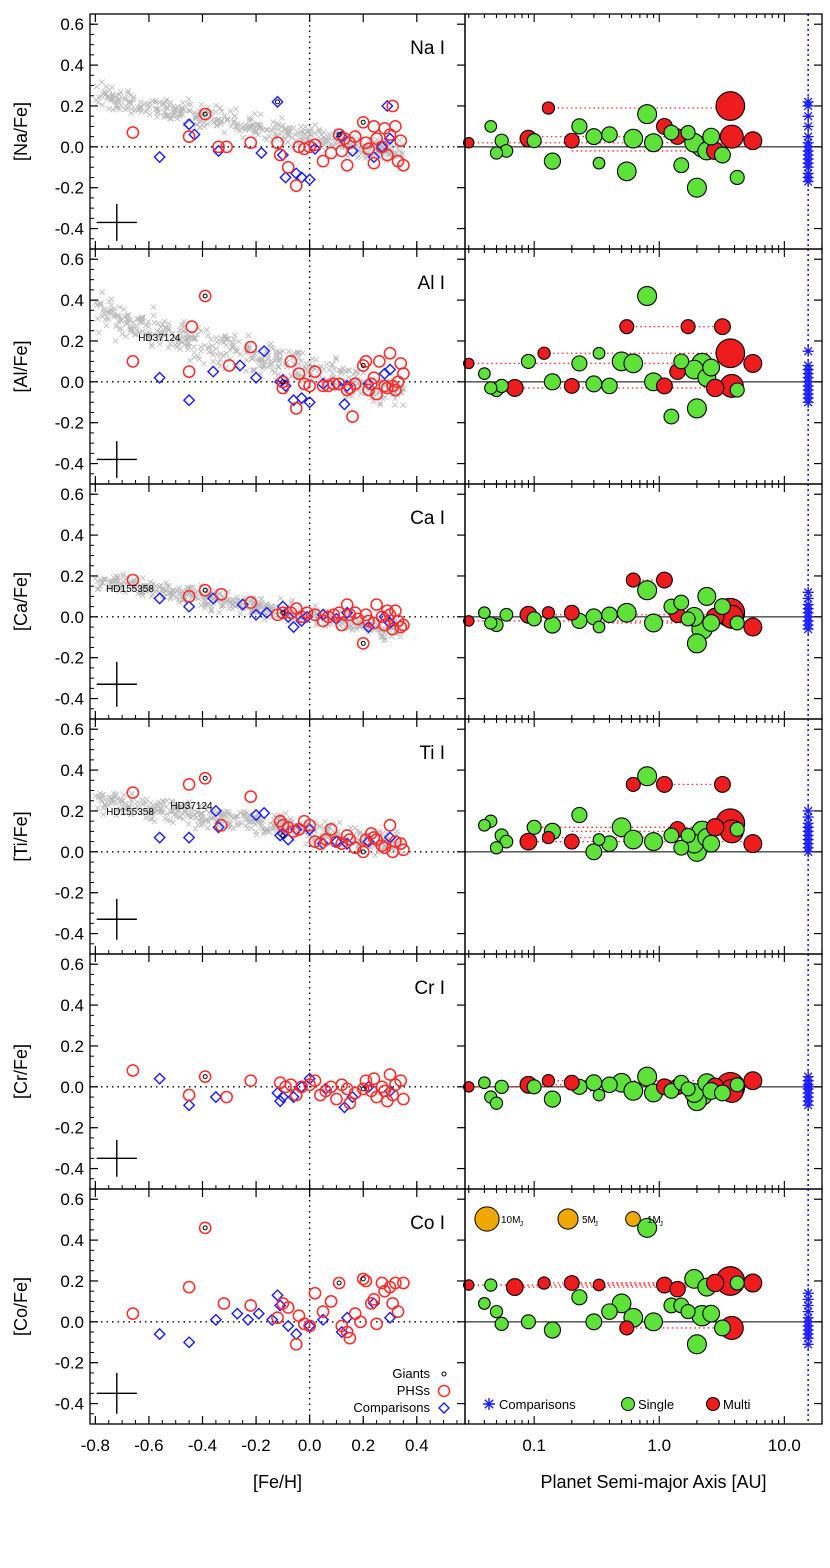 This screenshot has width=830, height=1568. Describe the element at coordinates (414, 1390) in the screenshot. I see `legend-label-phss: PHSs` at that location.